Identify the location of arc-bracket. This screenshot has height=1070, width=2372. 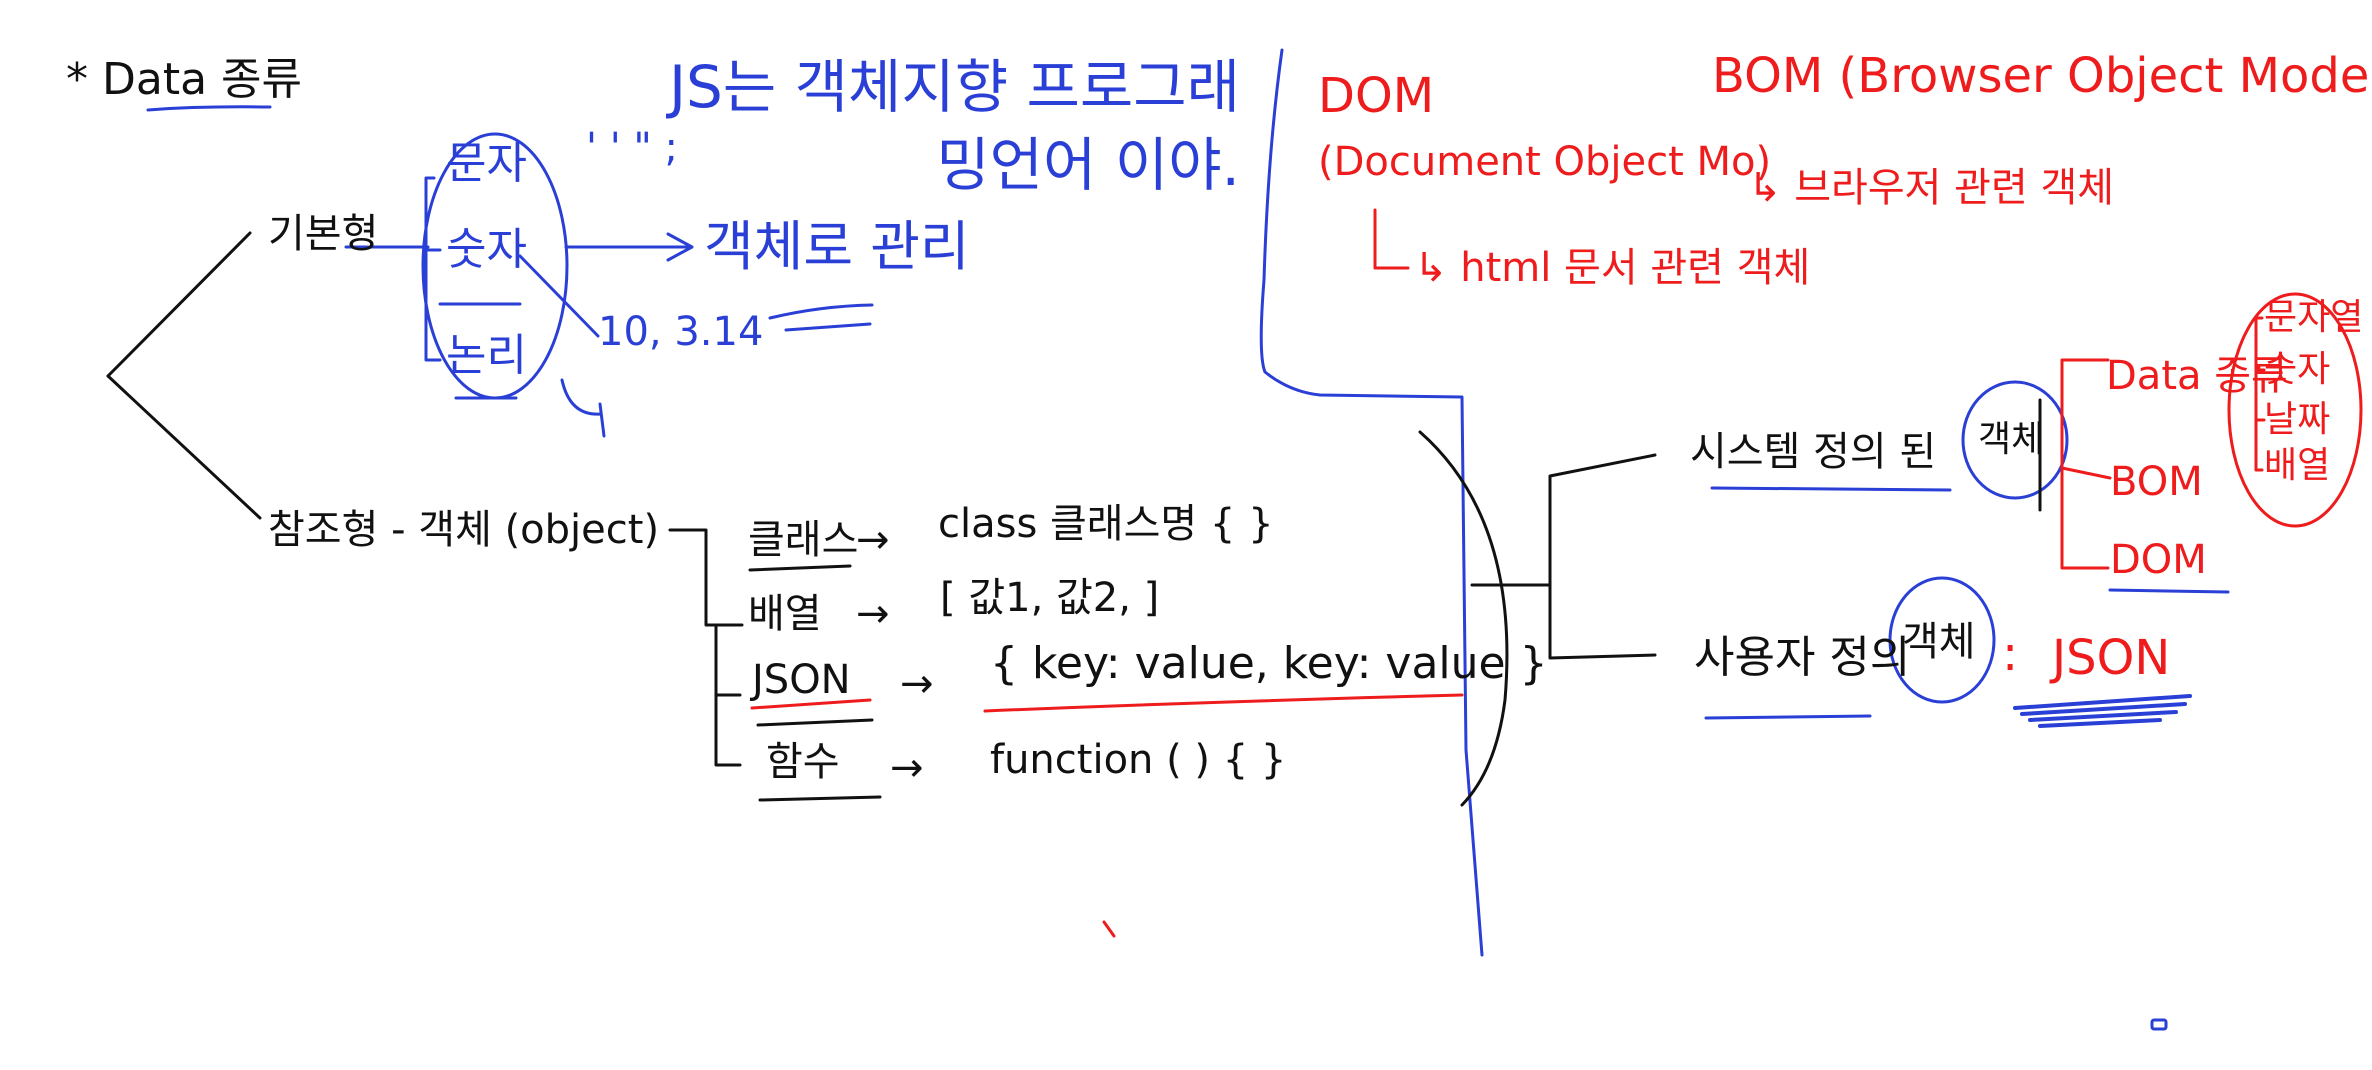
(1463, 618).